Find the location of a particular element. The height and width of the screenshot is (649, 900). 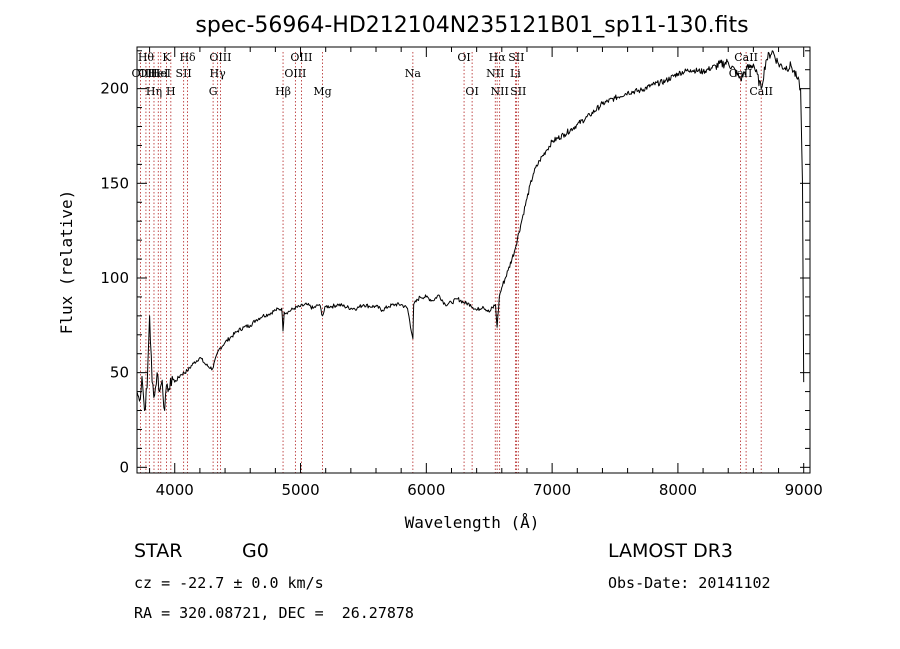

y-tick-label: 50 is located at coordinates (119, 373).